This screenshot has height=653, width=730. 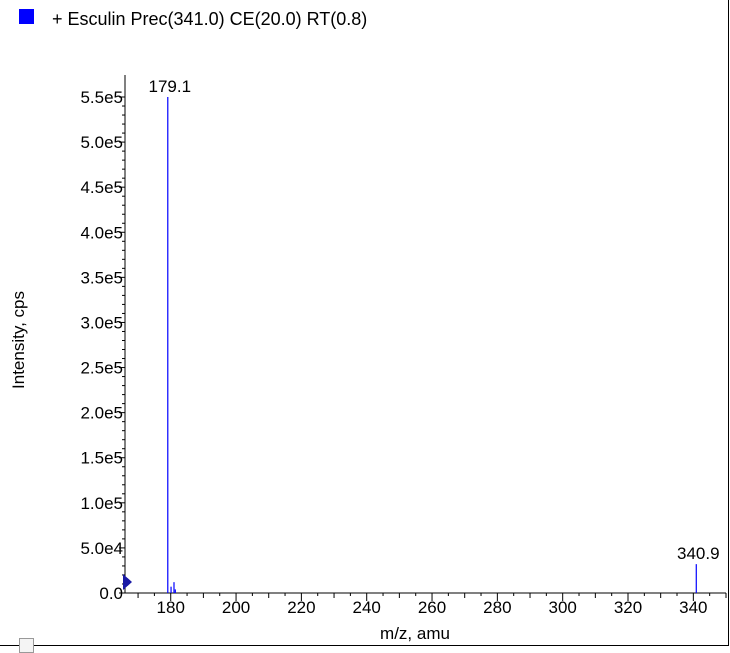 What do you see at coordinates (236, 607) in the screenshot?
I see `x-tick-label: 200` at bounding box center [236, 607].